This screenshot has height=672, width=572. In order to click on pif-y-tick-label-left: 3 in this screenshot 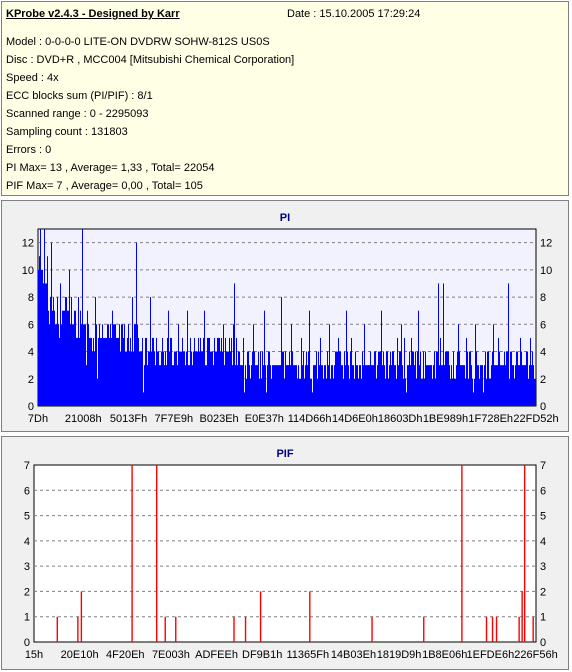, I will do `click(27, 567)`.